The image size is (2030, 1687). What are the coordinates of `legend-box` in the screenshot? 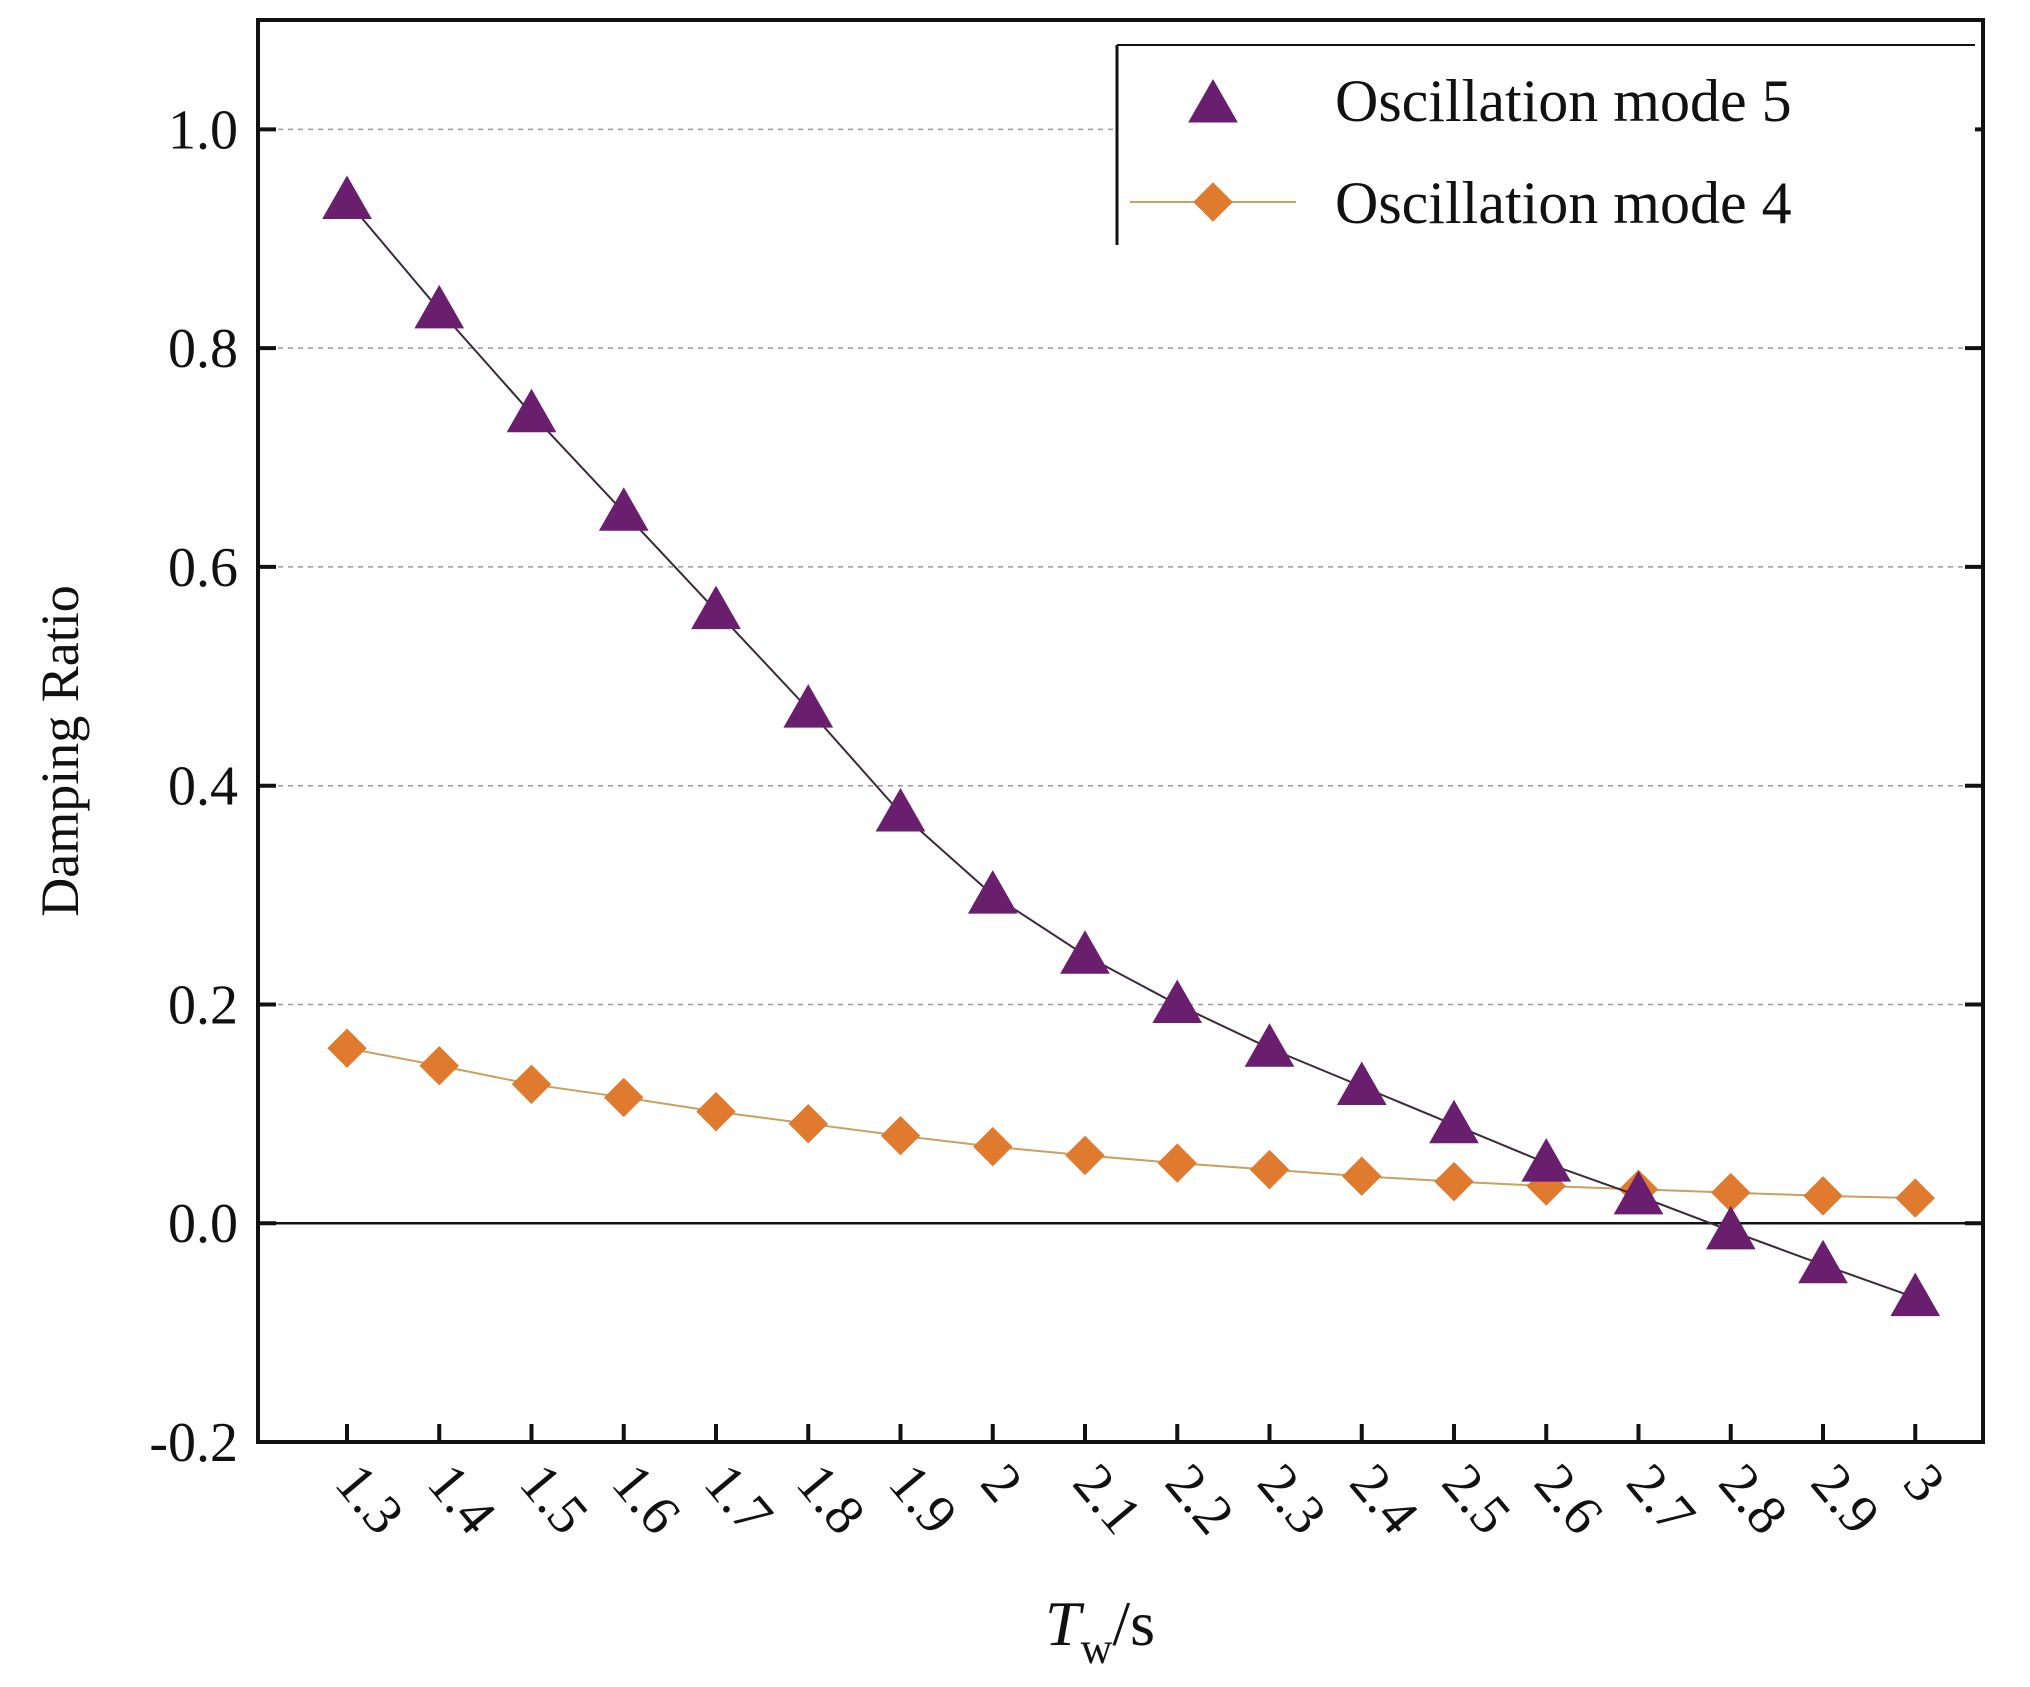 It's located at (1546, 145).